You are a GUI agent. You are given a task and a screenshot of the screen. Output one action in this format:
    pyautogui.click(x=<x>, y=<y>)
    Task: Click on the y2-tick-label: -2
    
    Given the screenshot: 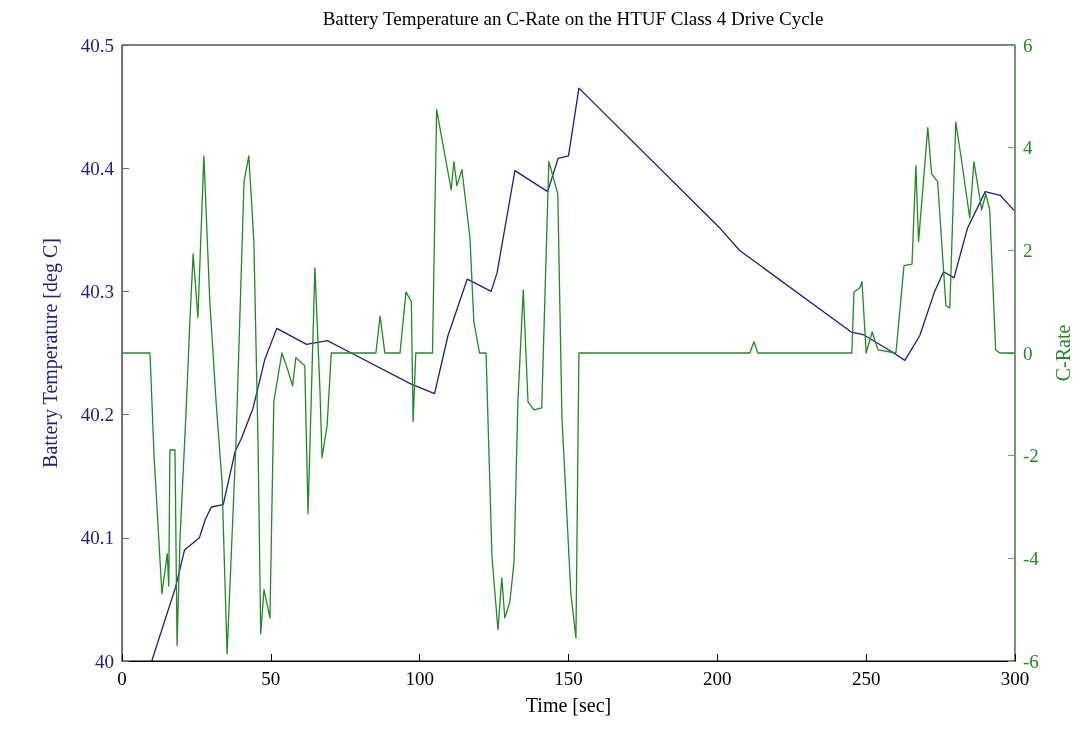 What is the action you would take?
    pyautogui.click(x=1031, y=456)
    